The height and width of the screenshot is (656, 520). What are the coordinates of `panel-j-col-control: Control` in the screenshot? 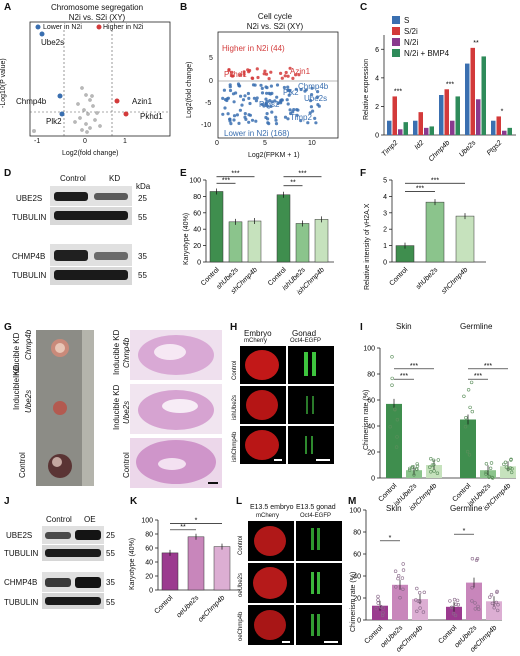 It's located at (59, 519).